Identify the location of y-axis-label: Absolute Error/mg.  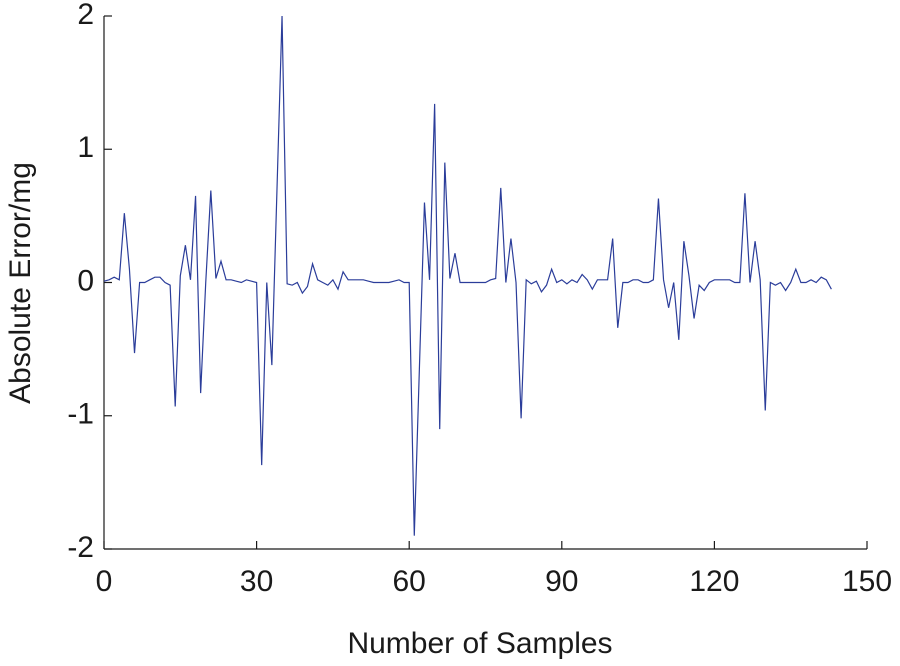
(20, 283).